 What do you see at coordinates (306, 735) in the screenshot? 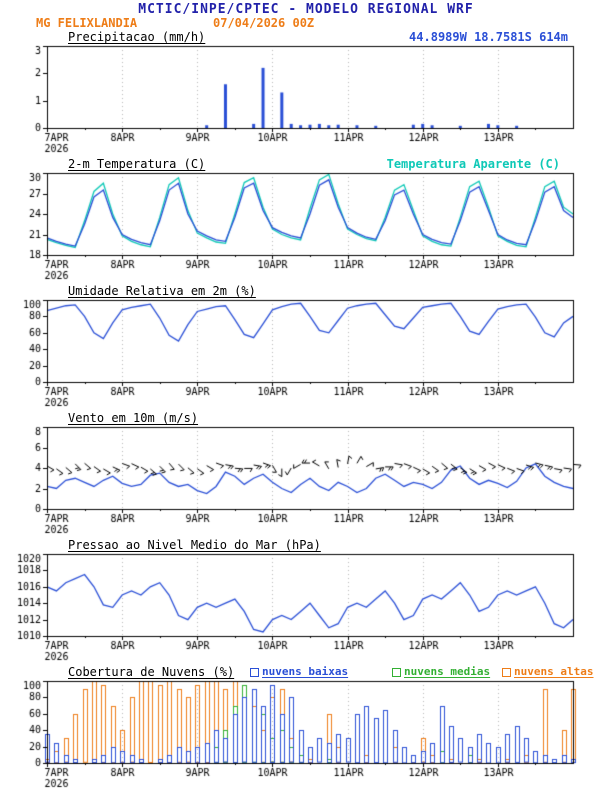
I see `cloud-cover-chart` at bounding box center [306, 735].